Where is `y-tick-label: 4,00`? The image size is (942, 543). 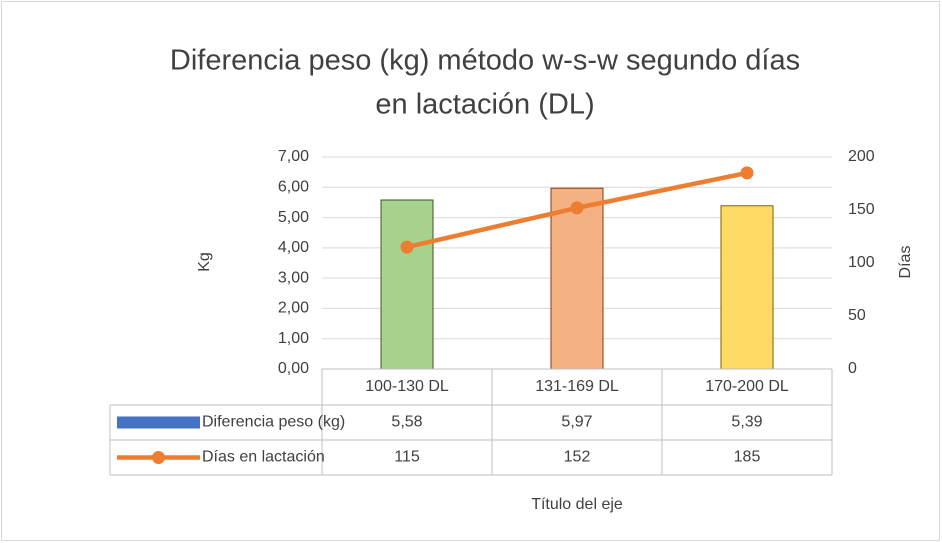 y-tick-label: 4,00 is located at coordinates (293, 247).